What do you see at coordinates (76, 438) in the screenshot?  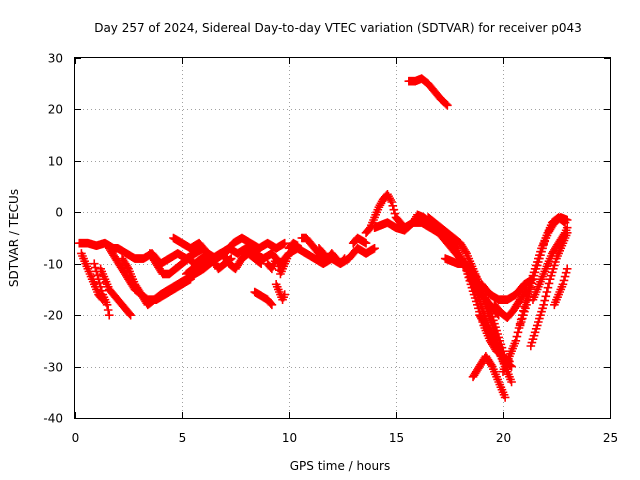 I see `x-tick-label: 0` at bounding box center [76, 438].